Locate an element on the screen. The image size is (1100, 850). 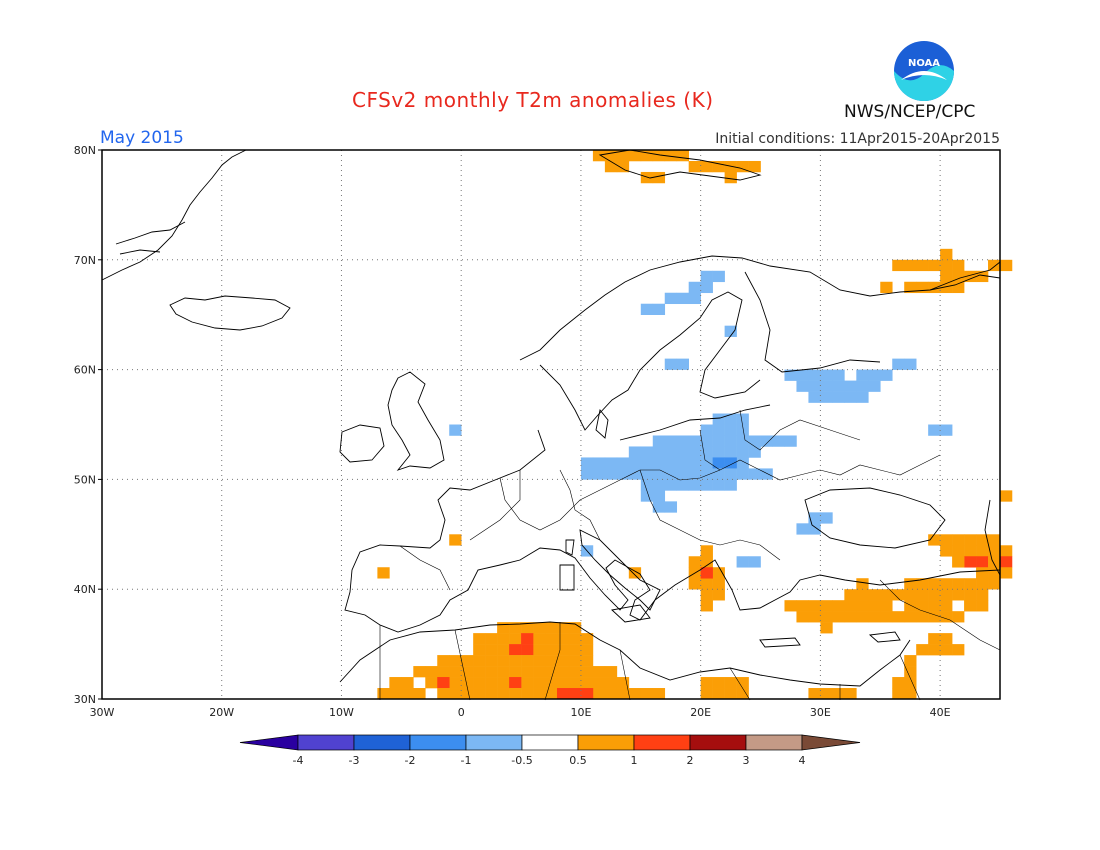
lon-tick-label: 20W is located at coordinates (221, 712).